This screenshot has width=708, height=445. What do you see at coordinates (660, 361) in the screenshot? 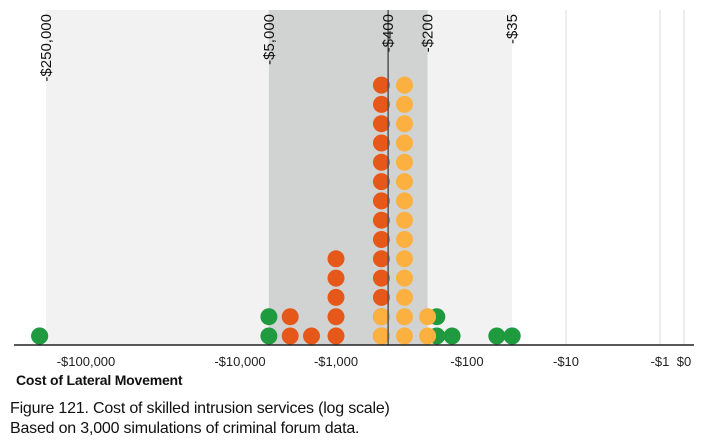
I see `x-tick-label-6: -$1` at bounding box center [660, 361].